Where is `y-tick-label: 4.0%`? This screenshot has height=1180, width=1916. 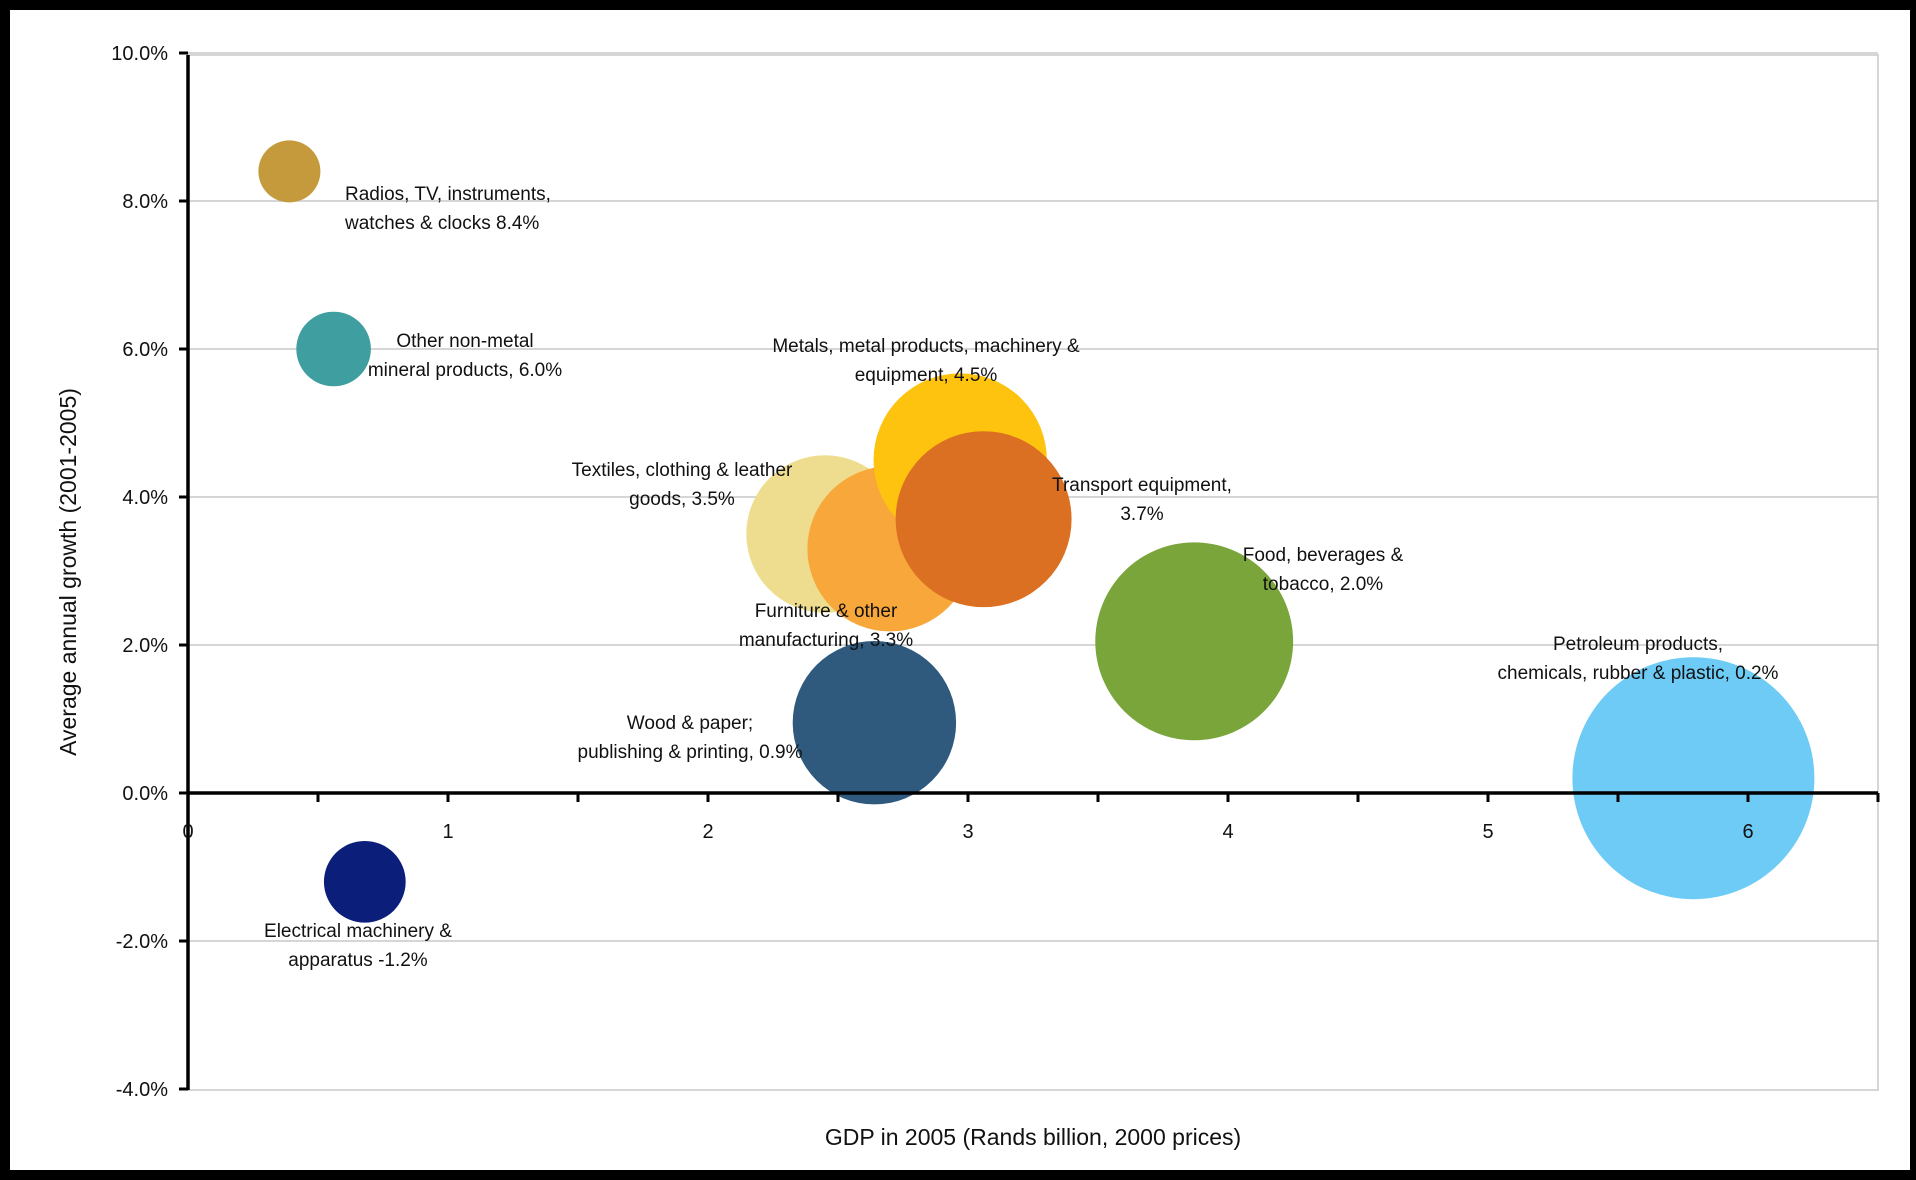
y-tick-label: 4.0% is located at coordinates (145, 498).